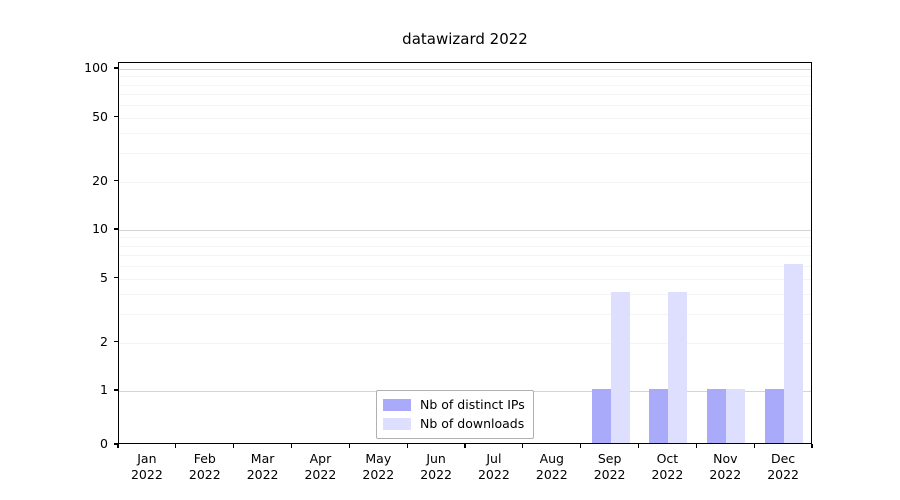  What do you see at coordinates (104, 443) in the screenshot?
I see `y-tick-label: 0` at bounding box center [104, 443].